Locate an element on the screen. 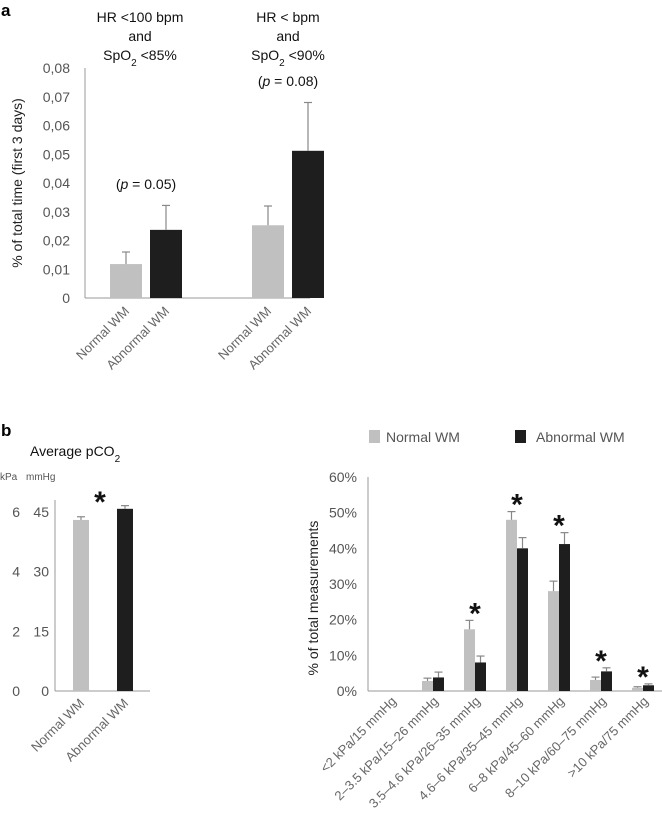 This screenshot has width=662, height=821. panel-a-letter: a is located at coordinates (6, 10).